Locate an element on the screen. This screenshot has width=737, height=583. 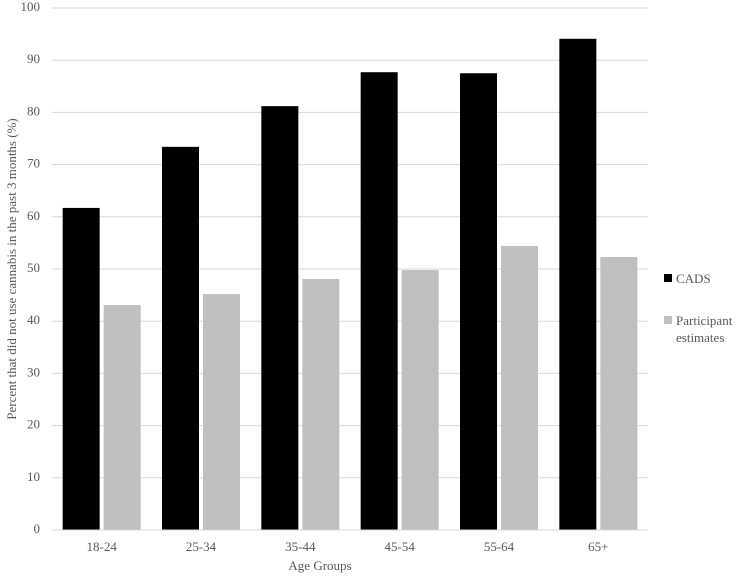
y-tick-label: 60 is located at coordinates (33, 215).